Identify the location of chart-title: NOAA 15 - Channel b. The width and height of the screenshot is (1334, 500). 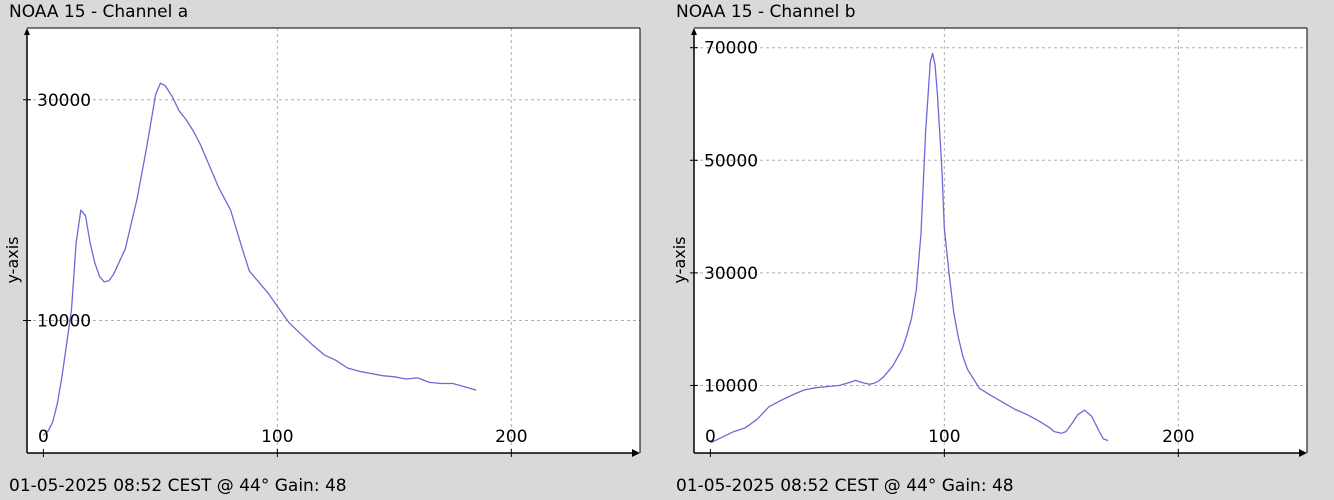
(766, 12).